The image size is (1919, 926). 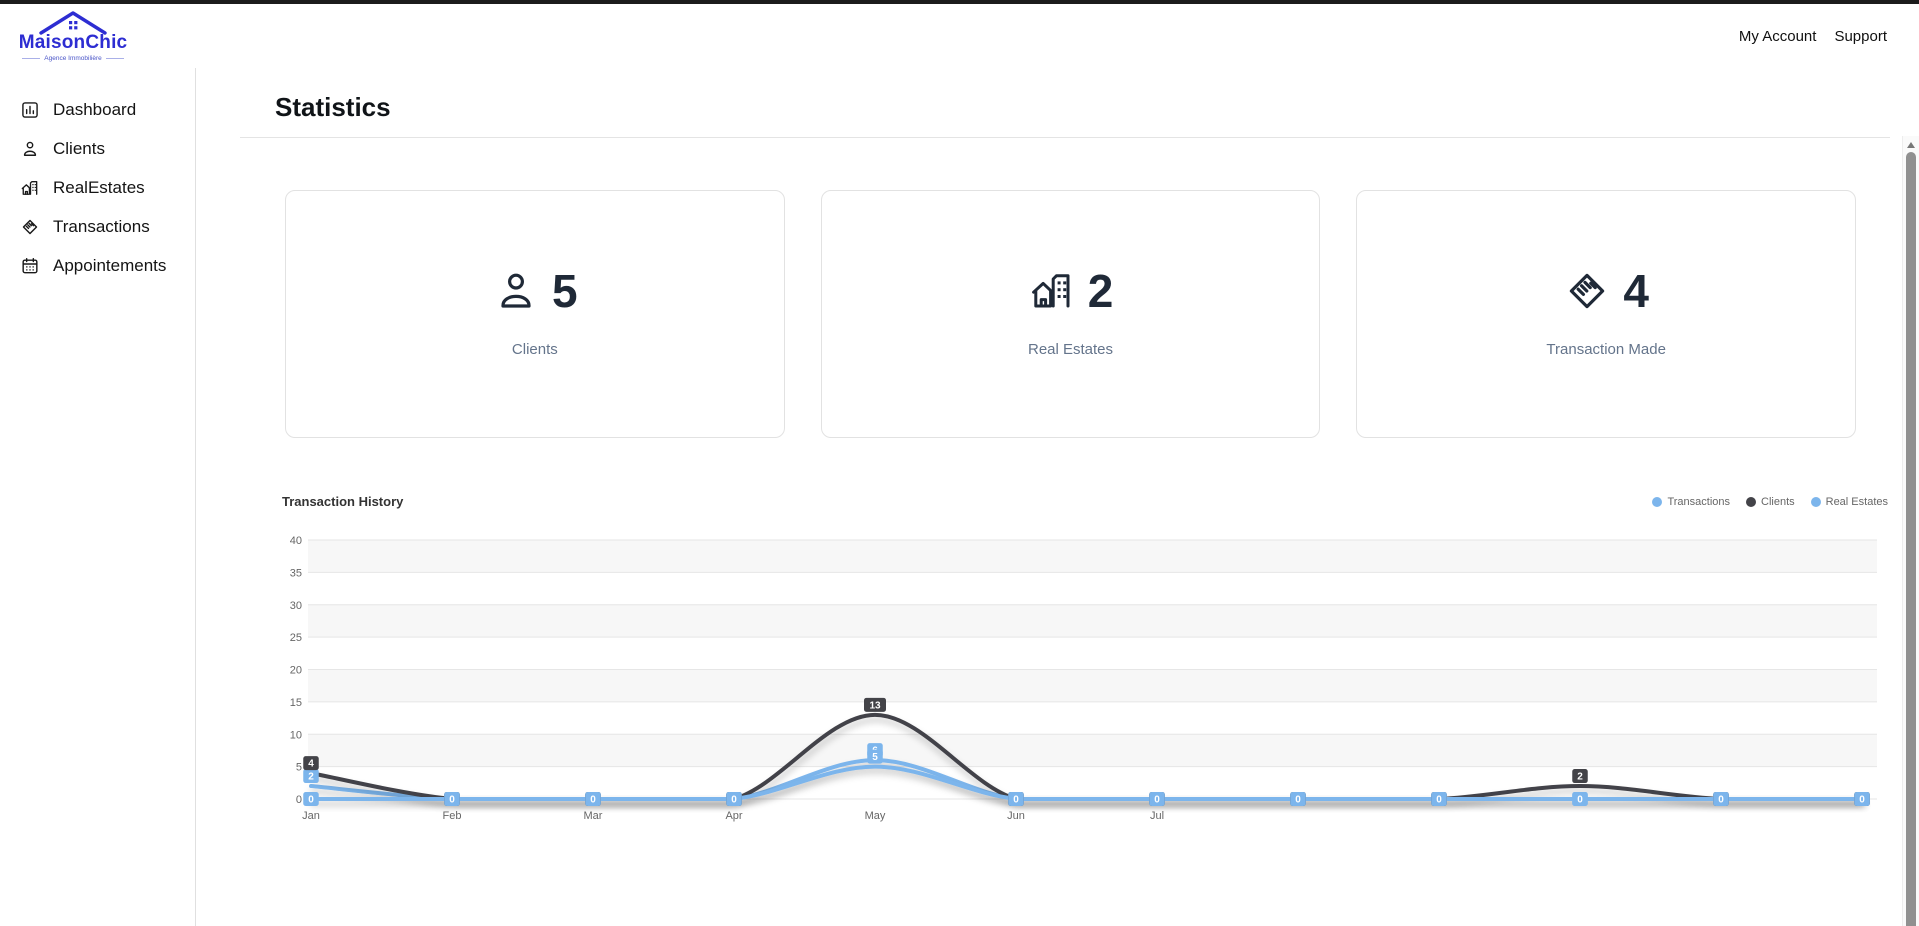 What do you see at coordinates (101, 226) in the screenshot?
I see `sidebar-item-label: Transactions` at bounding box center [101, 226].